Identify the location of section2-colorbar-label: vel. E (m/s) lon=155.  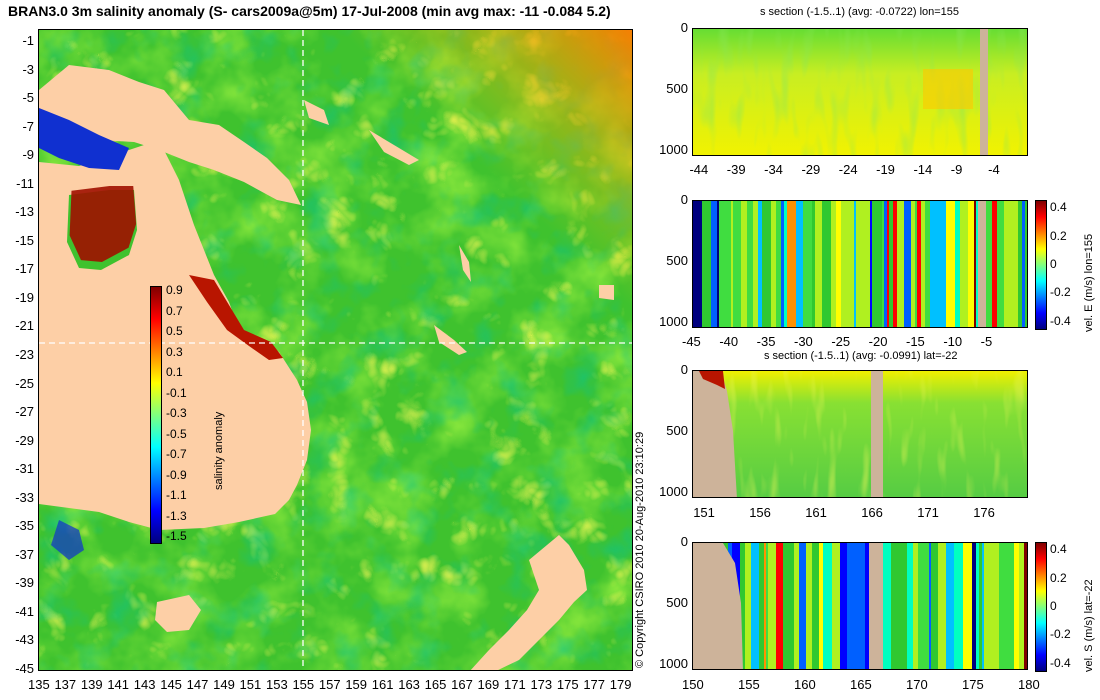
(1089, 282).